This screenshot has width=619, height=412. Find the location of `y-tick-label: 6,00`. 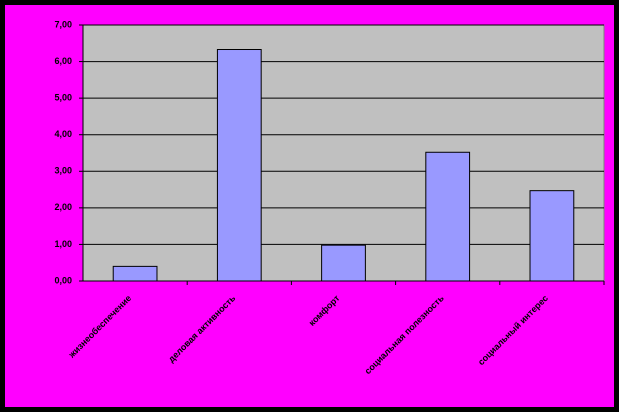

y-tick-label: 6,00 is located at coordinates (63, 61).